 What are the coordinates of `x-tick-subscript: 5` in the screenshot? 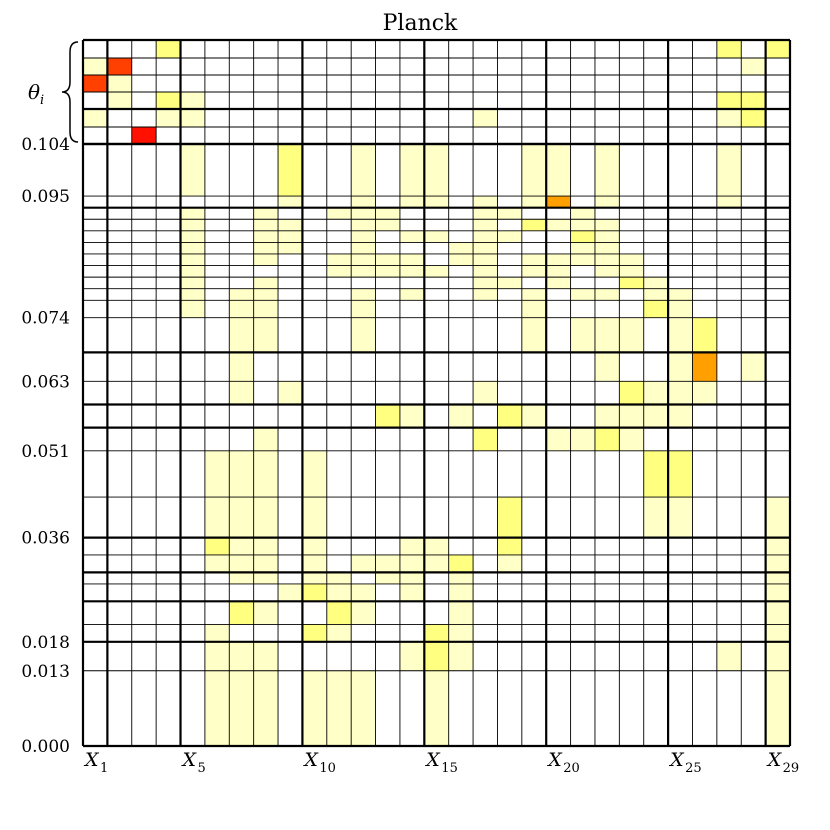 It's located at (202, 768).